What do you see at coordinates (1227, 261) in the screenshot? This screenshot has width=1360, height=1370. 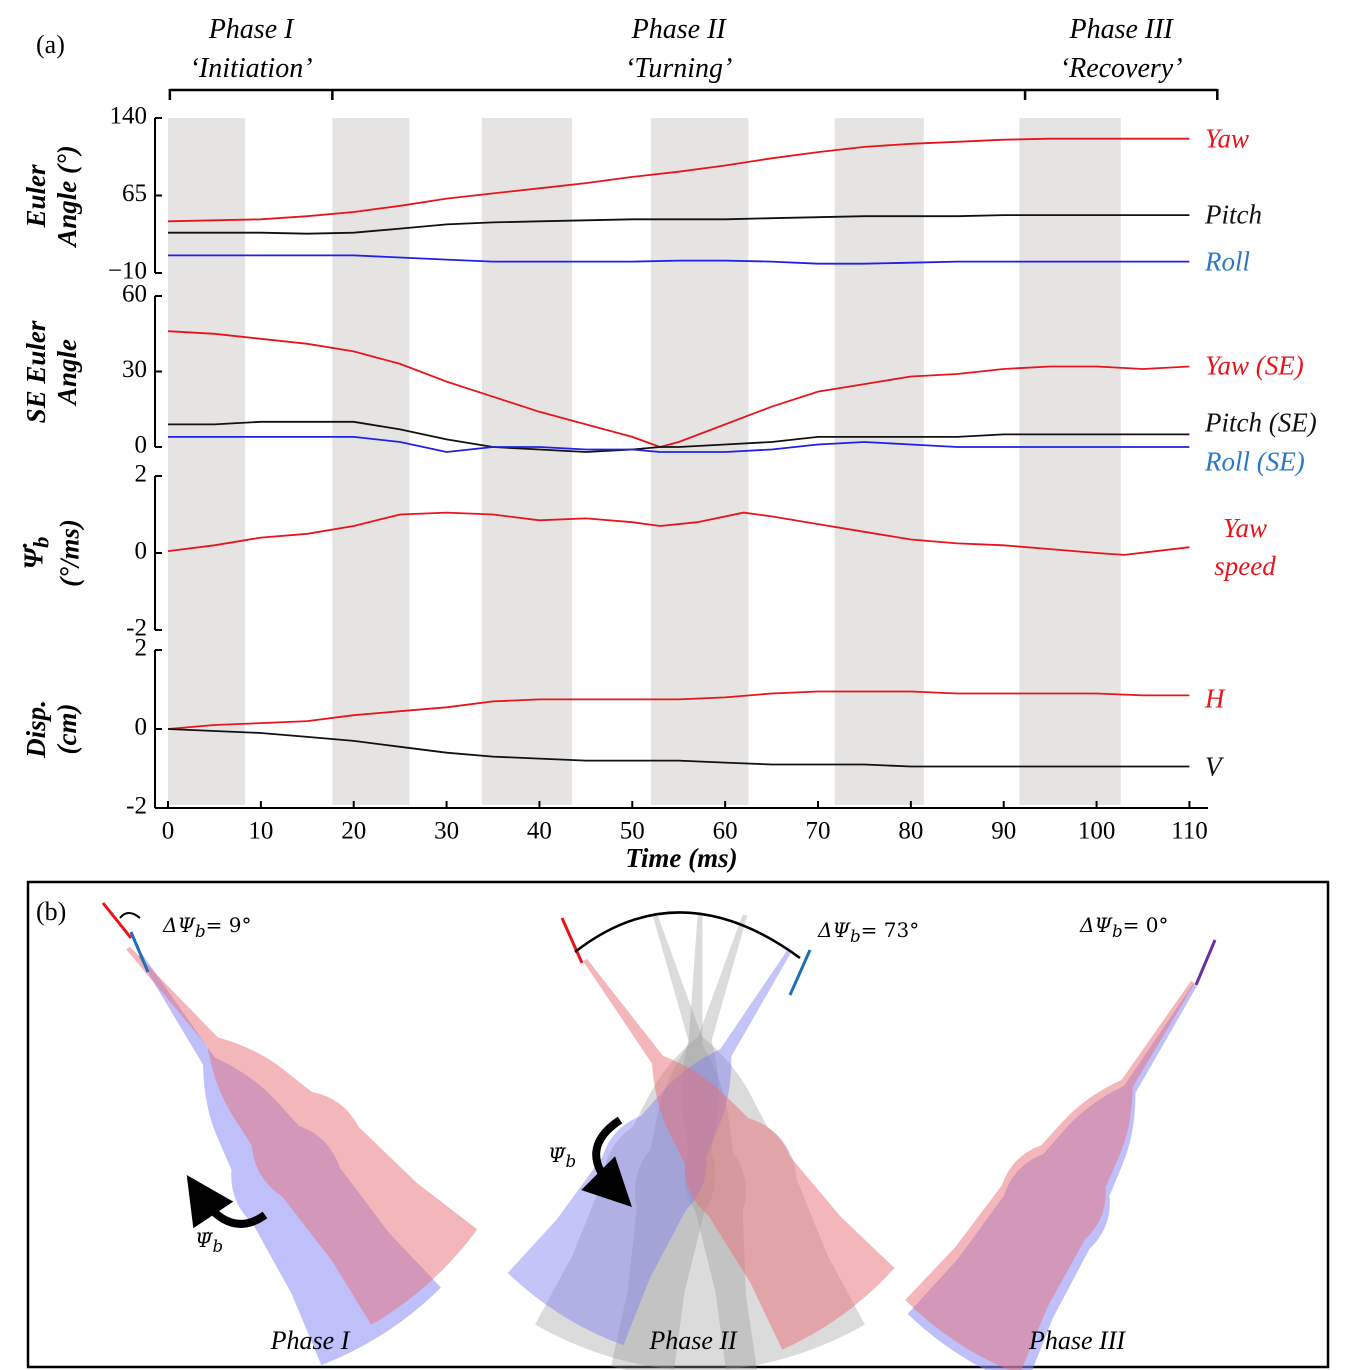 I see `series-label: Roll` at bounding box center [1227, 261].